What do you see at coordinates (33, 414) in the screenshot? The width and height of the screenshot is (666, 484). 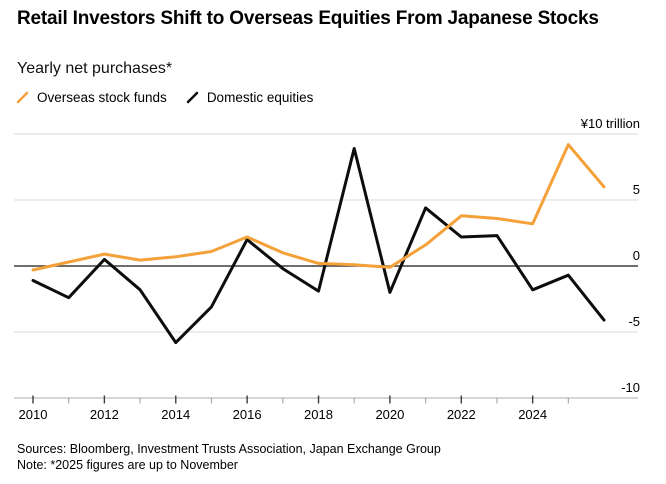 I see `x-tick-label: 2010` at bounding box center [33, 414].